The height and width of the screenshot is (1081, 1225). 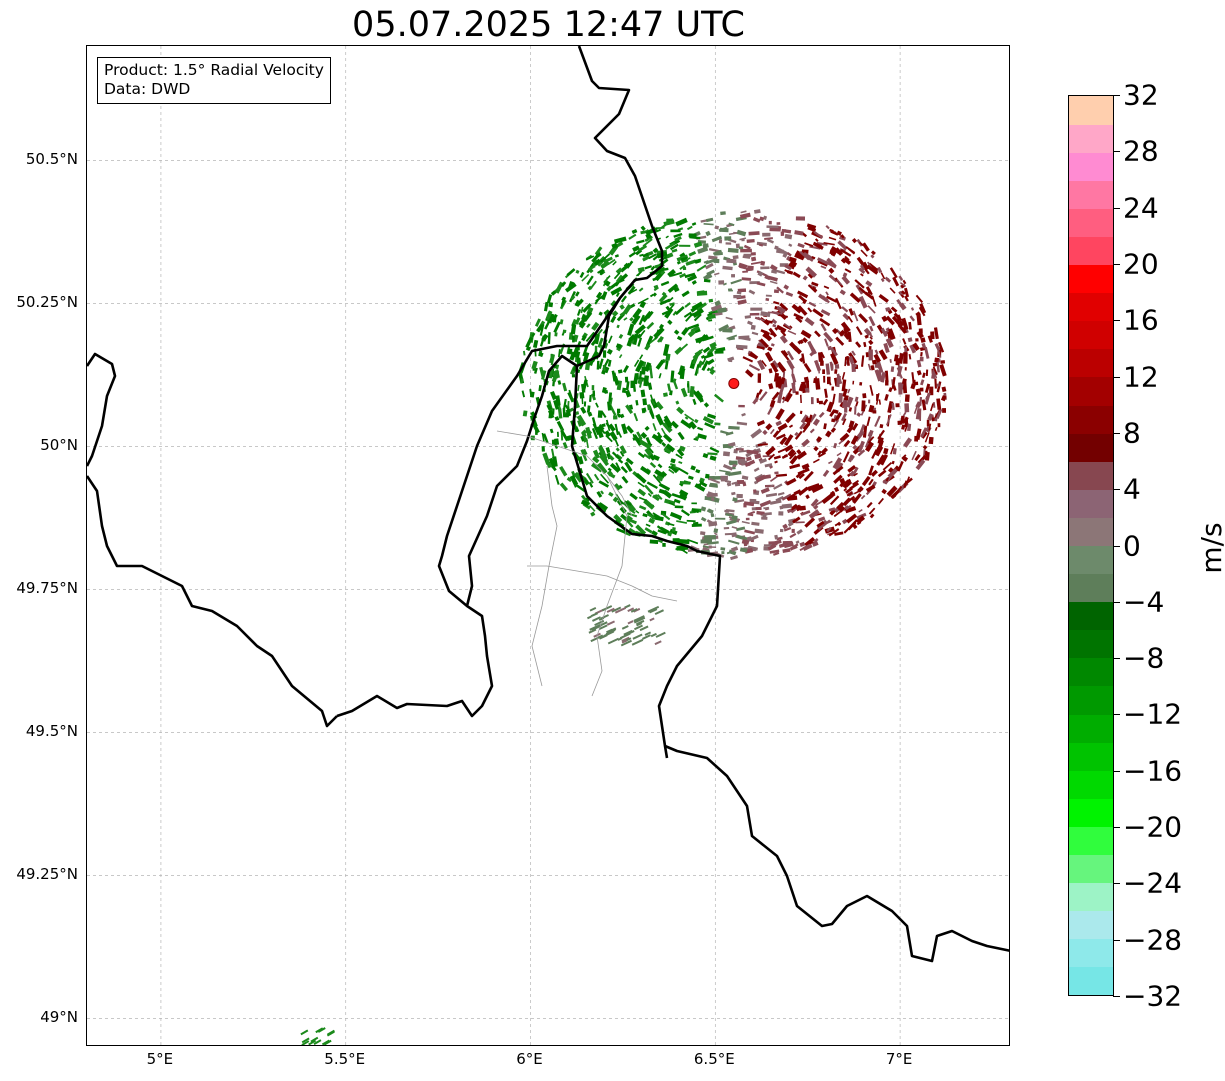 What do you see at coordinates (734, 383) in the screenshot?
I see `radar-site-dot` at bounding box center [734, 383].